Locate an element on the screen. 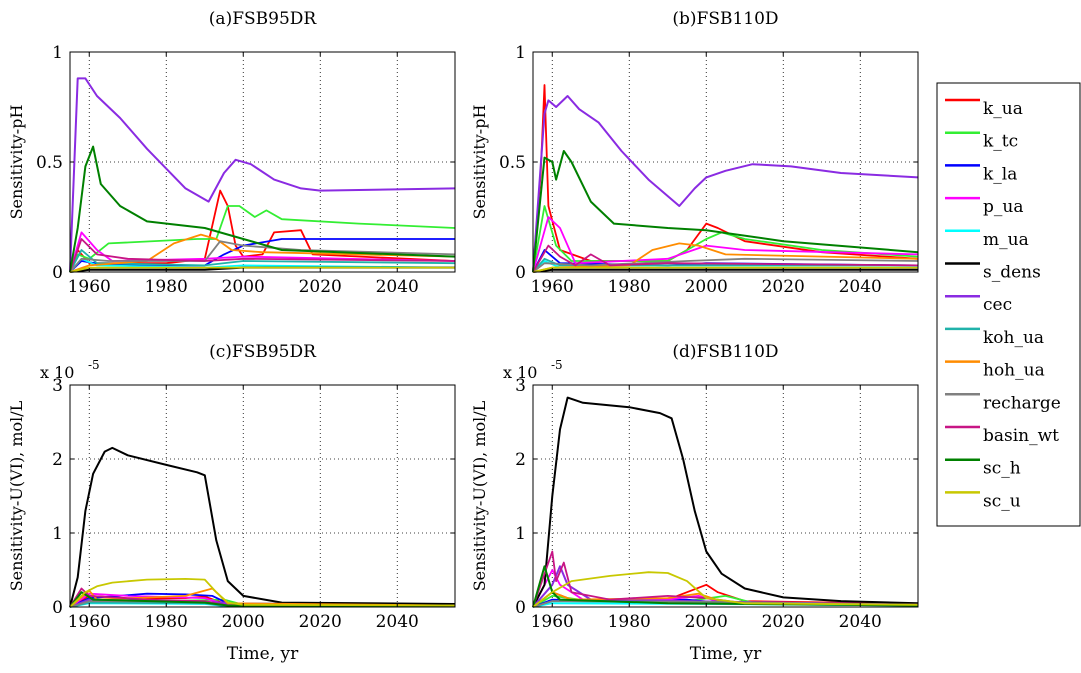  legend-label-hoh-ua: hoh_ua is located at coordinates (1014, 371).